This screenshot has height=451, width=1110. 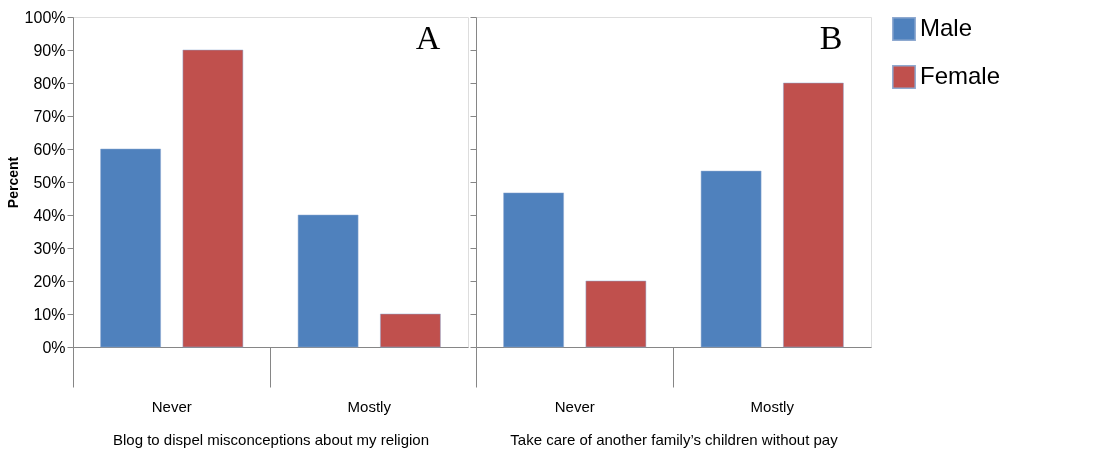 What do you see at coordinates (831, 37) in the screenshot?
I see `annotation: B` at bounding box center [831, 37].